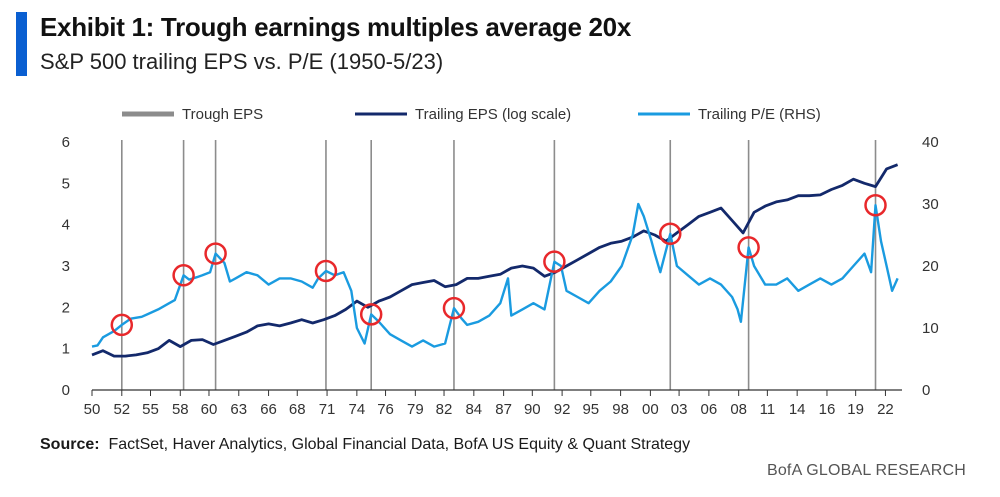  What do you see at coordinates (242, 61) in the screenshot?
I see `page-subtitle: S&P 500 trailing EPS vs. P/E (1950-5/23)` at bounding box center [242, 61].